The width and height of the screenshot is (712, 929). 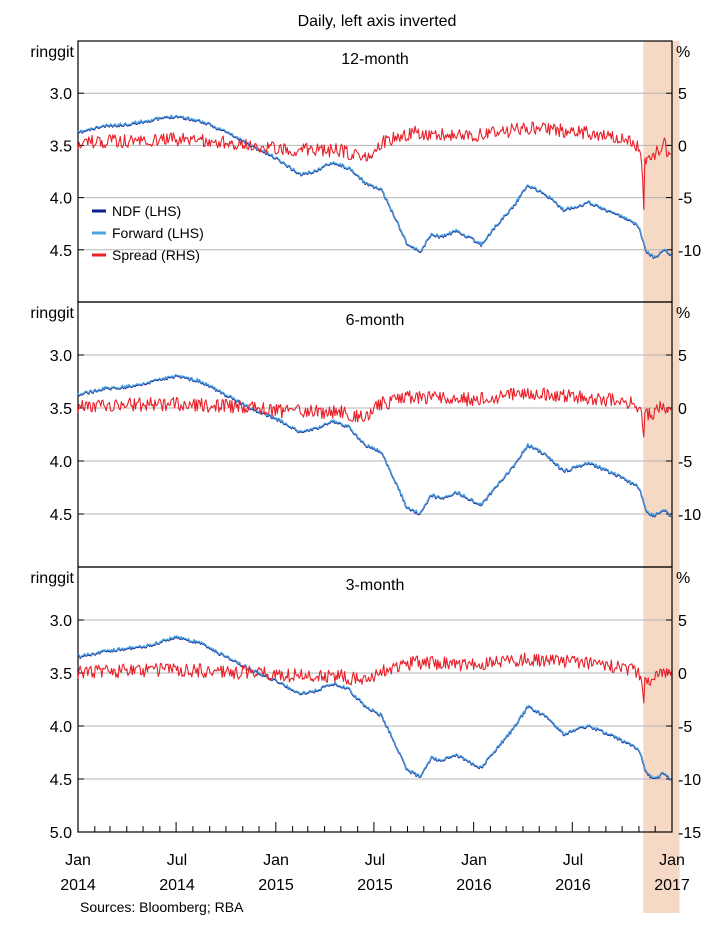 What do you see at coordinates (375, 320) in the screenshot?
I see `panel-title: 6-month` at bounding box center [375, 320].